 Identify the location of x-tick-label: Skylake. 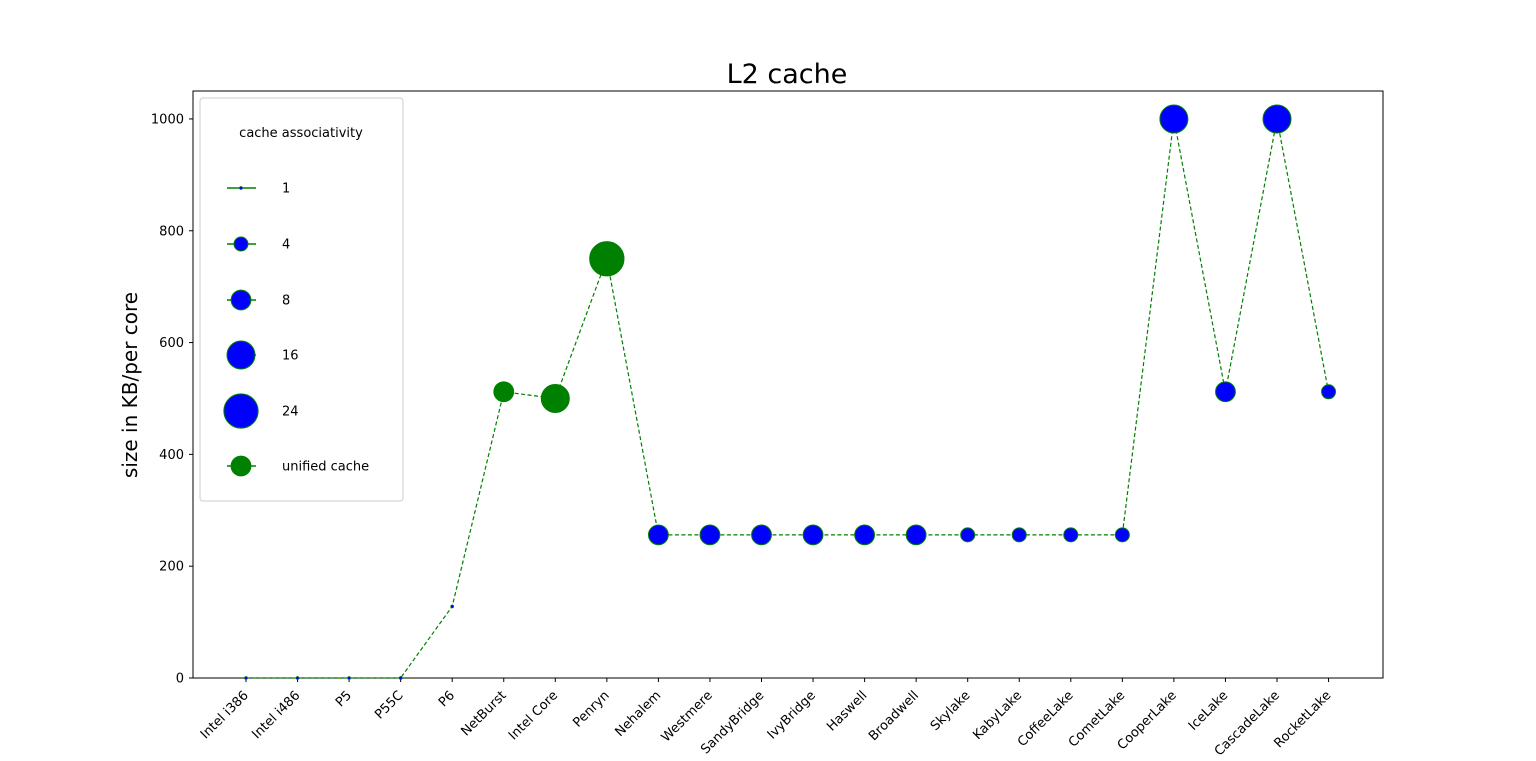
(951, 711).